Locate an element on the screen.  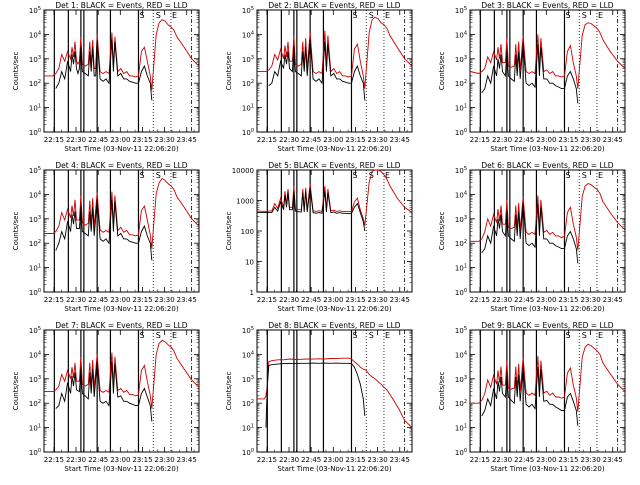
panel-title: Det 4: BLACK = Events, RED = LLD is located at coordinates (121, 165).